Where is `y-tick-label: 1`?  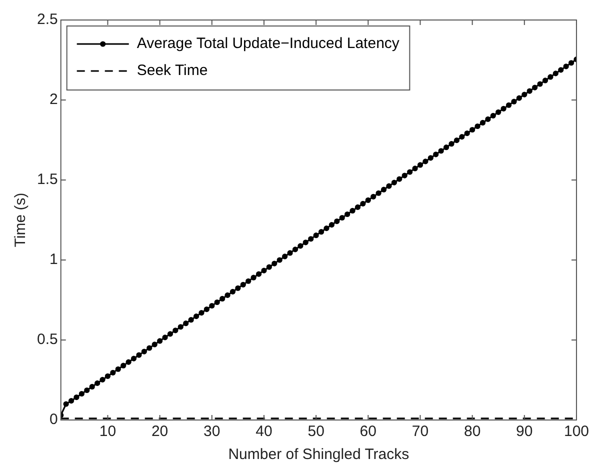
y-tick-label: 1 is located at coordinates (54, 259).